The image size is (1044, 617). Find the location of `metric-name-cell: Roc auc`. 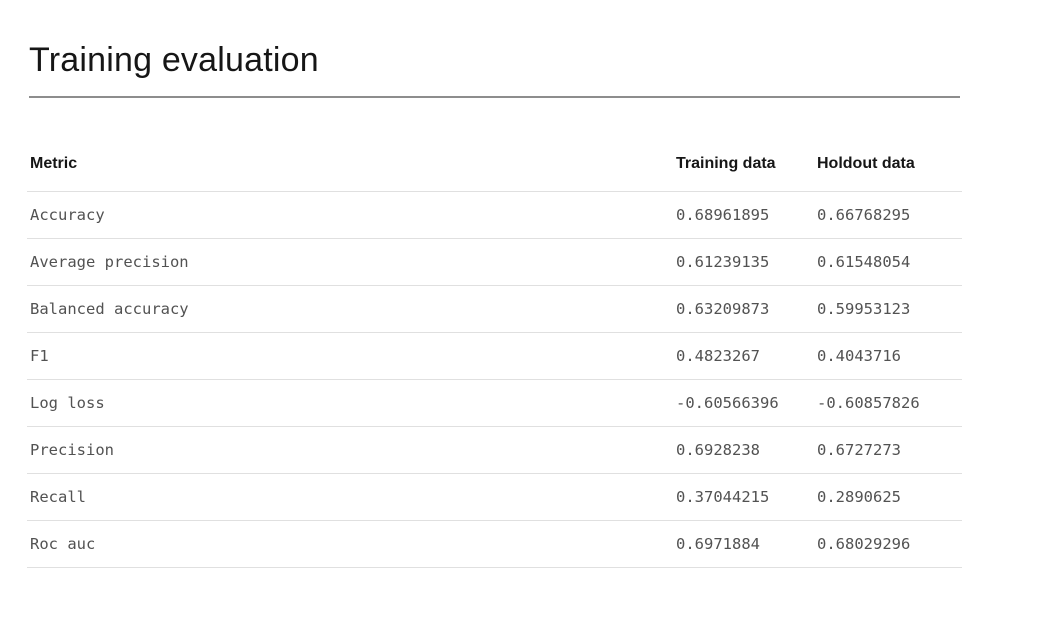

metric-name-cell: Roc auc is located at coordinates (350, 544).